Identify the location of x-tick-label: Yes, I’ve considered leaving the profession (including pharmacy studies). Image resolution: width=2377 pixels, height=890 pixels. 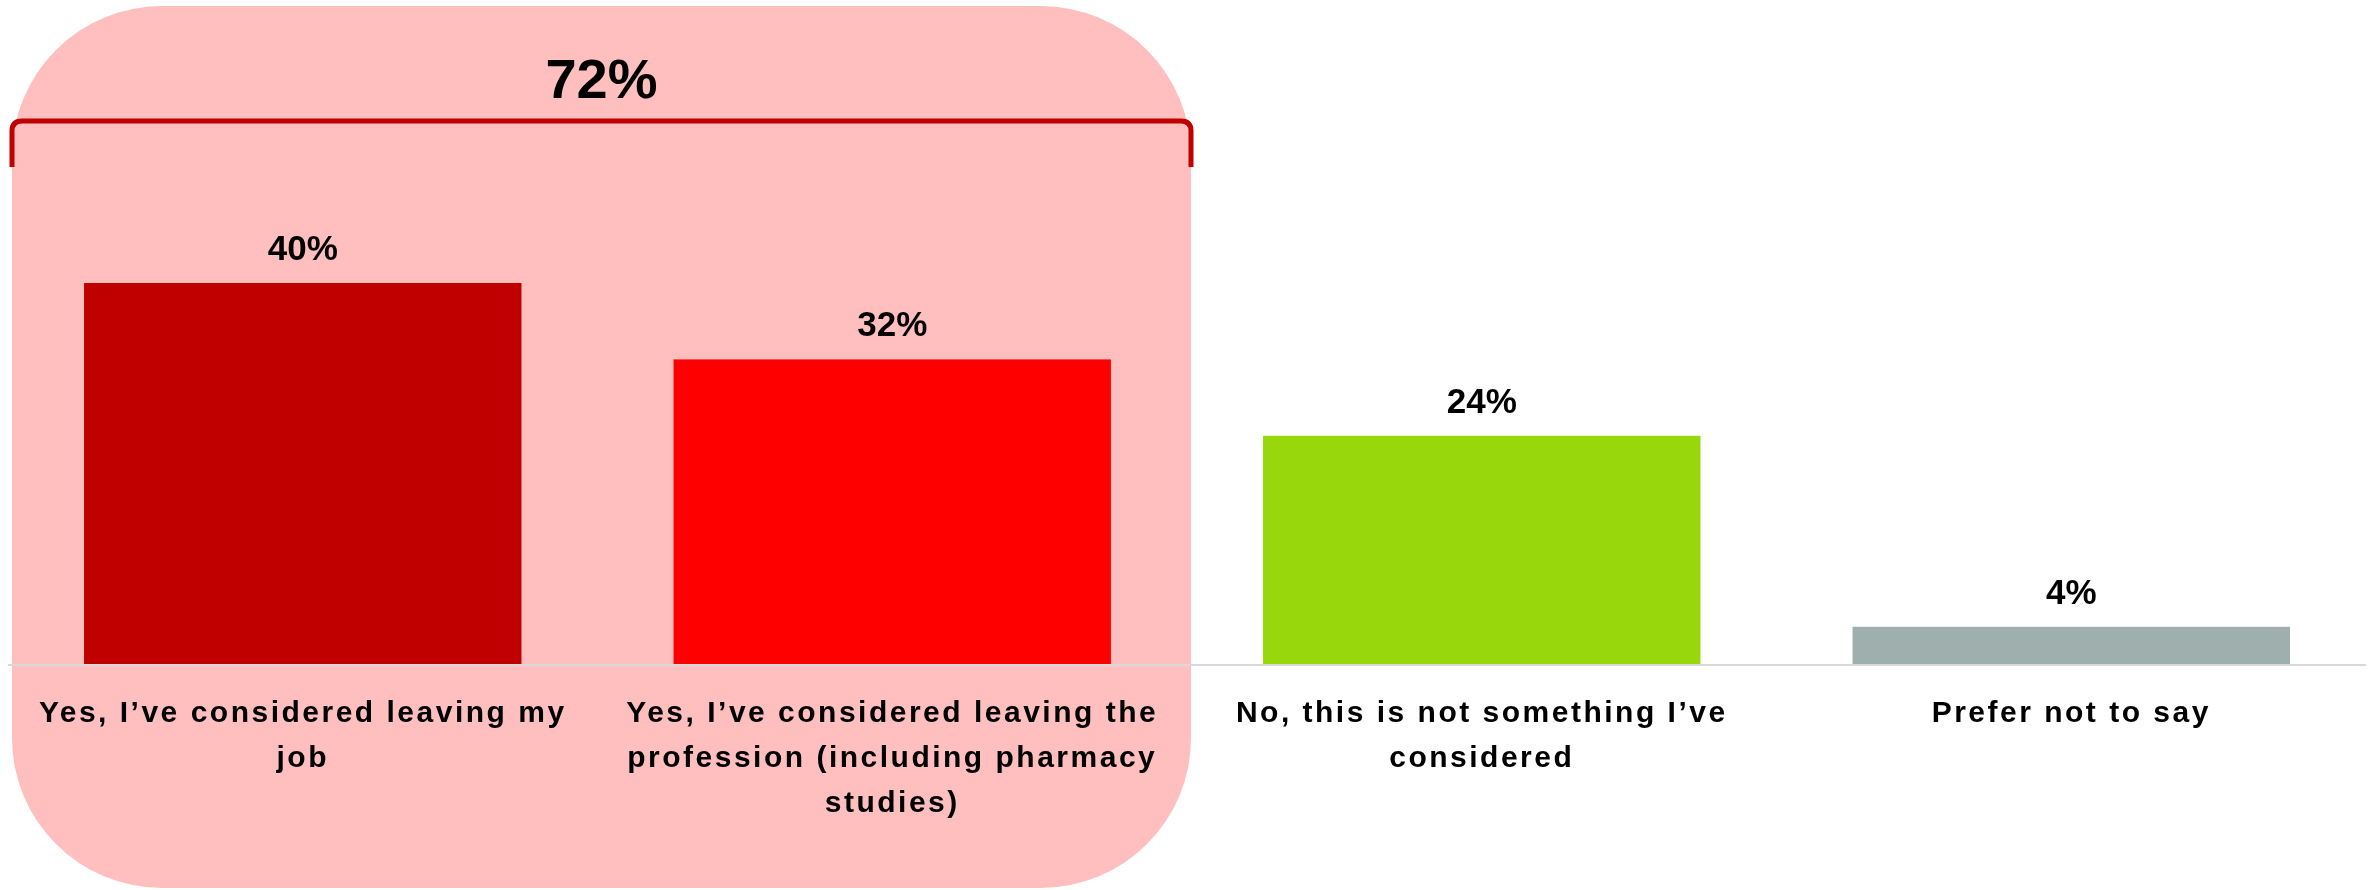
(892, 756).